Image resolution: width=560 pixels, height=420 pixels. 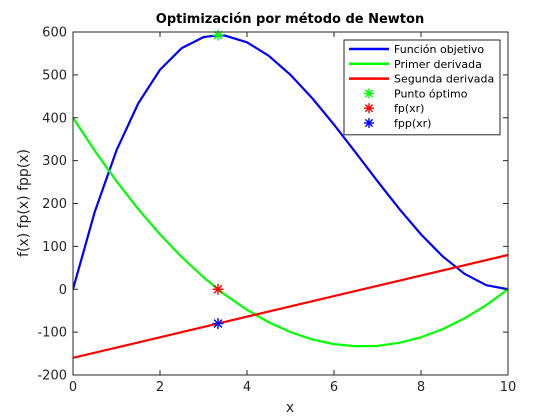 What do you see at coordinates (247, 387) in the screenshot?
I see `x-tick-label: 4` at bounding box center [247, 387].